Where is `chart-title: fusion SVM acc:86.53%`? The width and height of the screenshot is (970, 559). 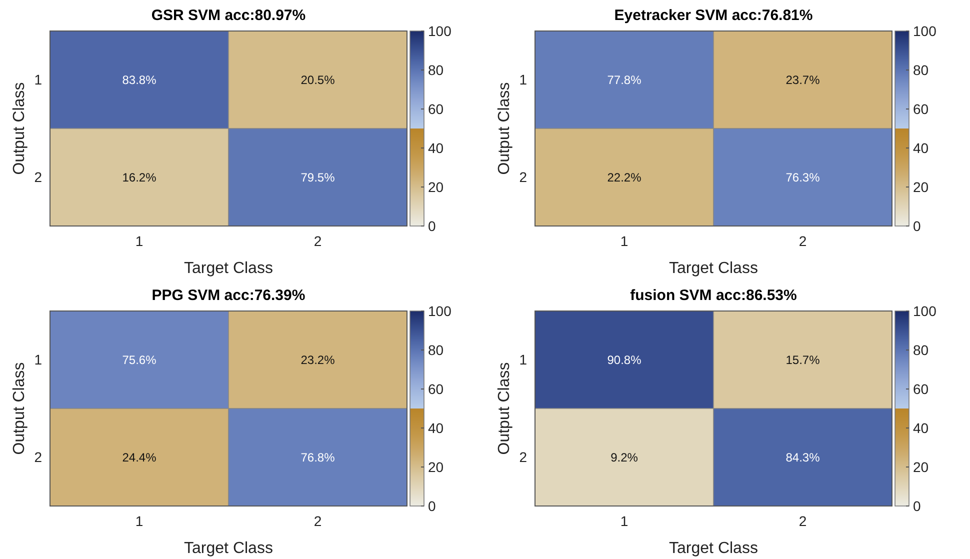
chart-title: fusion SVM acc:86.53% is located at coordinates (713, 295).